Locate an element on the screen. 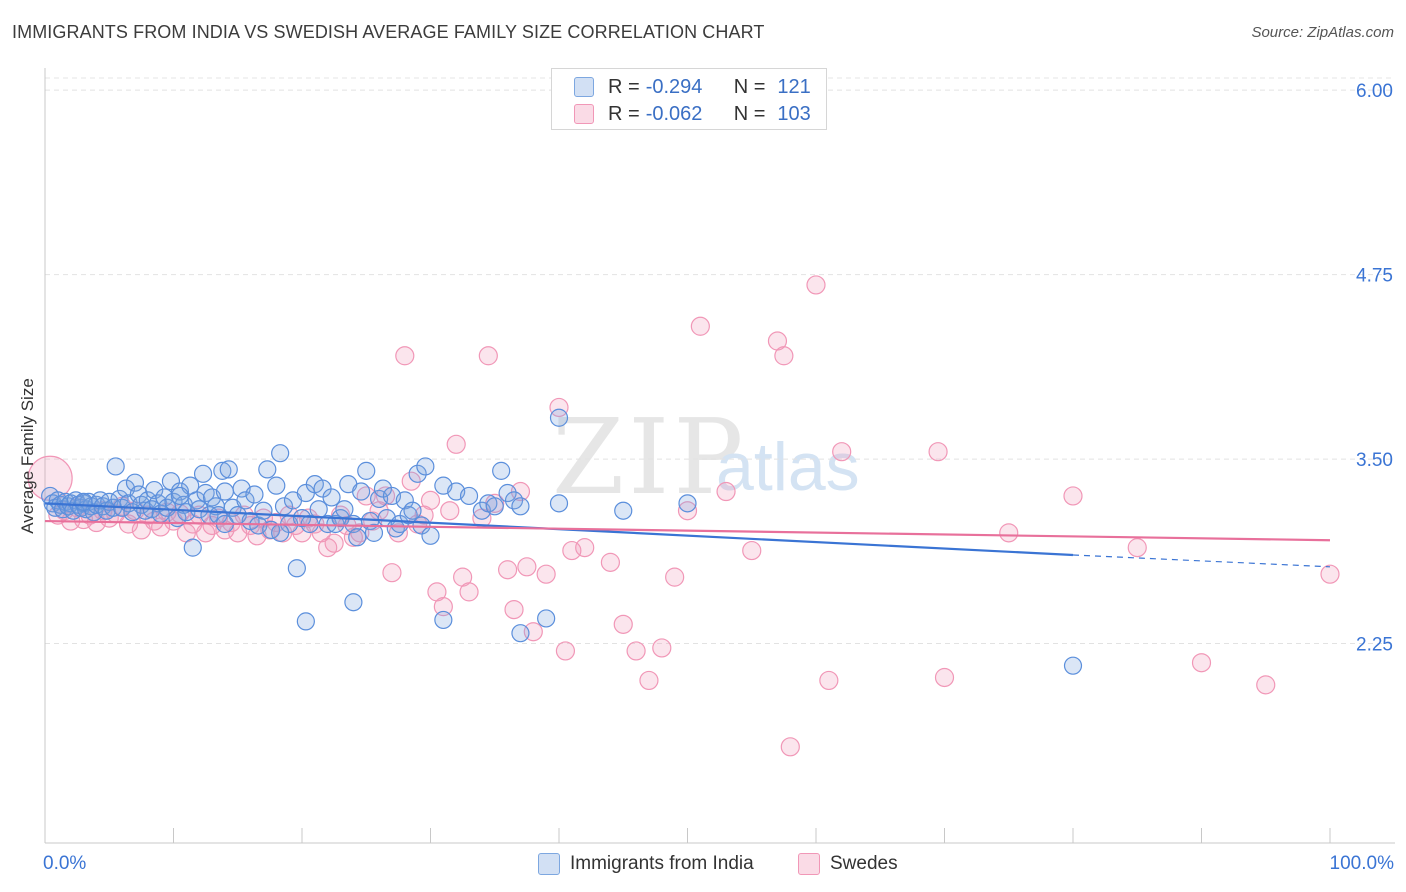  y-tick-label: 2.25 is located at coordinates (1374, 645).